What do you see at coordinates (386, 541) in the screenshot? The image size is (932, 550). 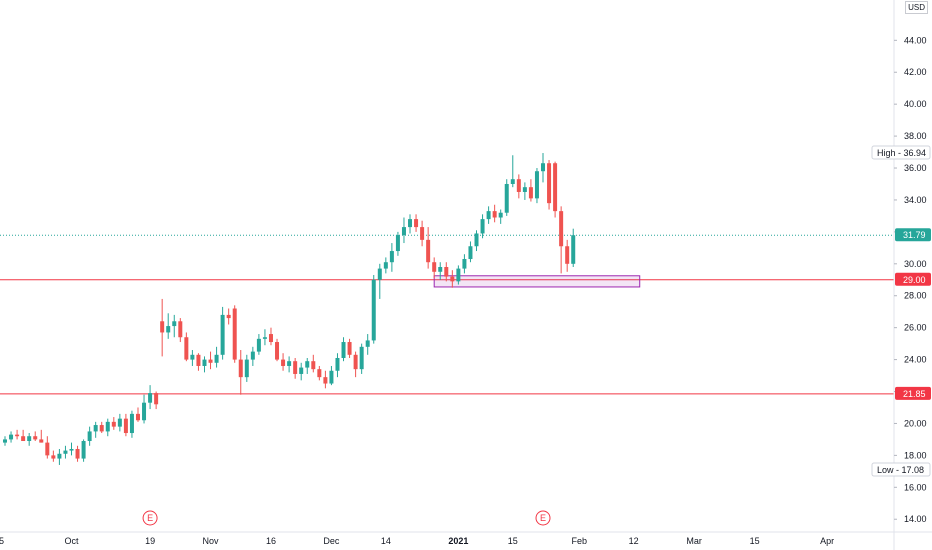 I see `x-tick-label: 14` at bounding box center [386, 541].